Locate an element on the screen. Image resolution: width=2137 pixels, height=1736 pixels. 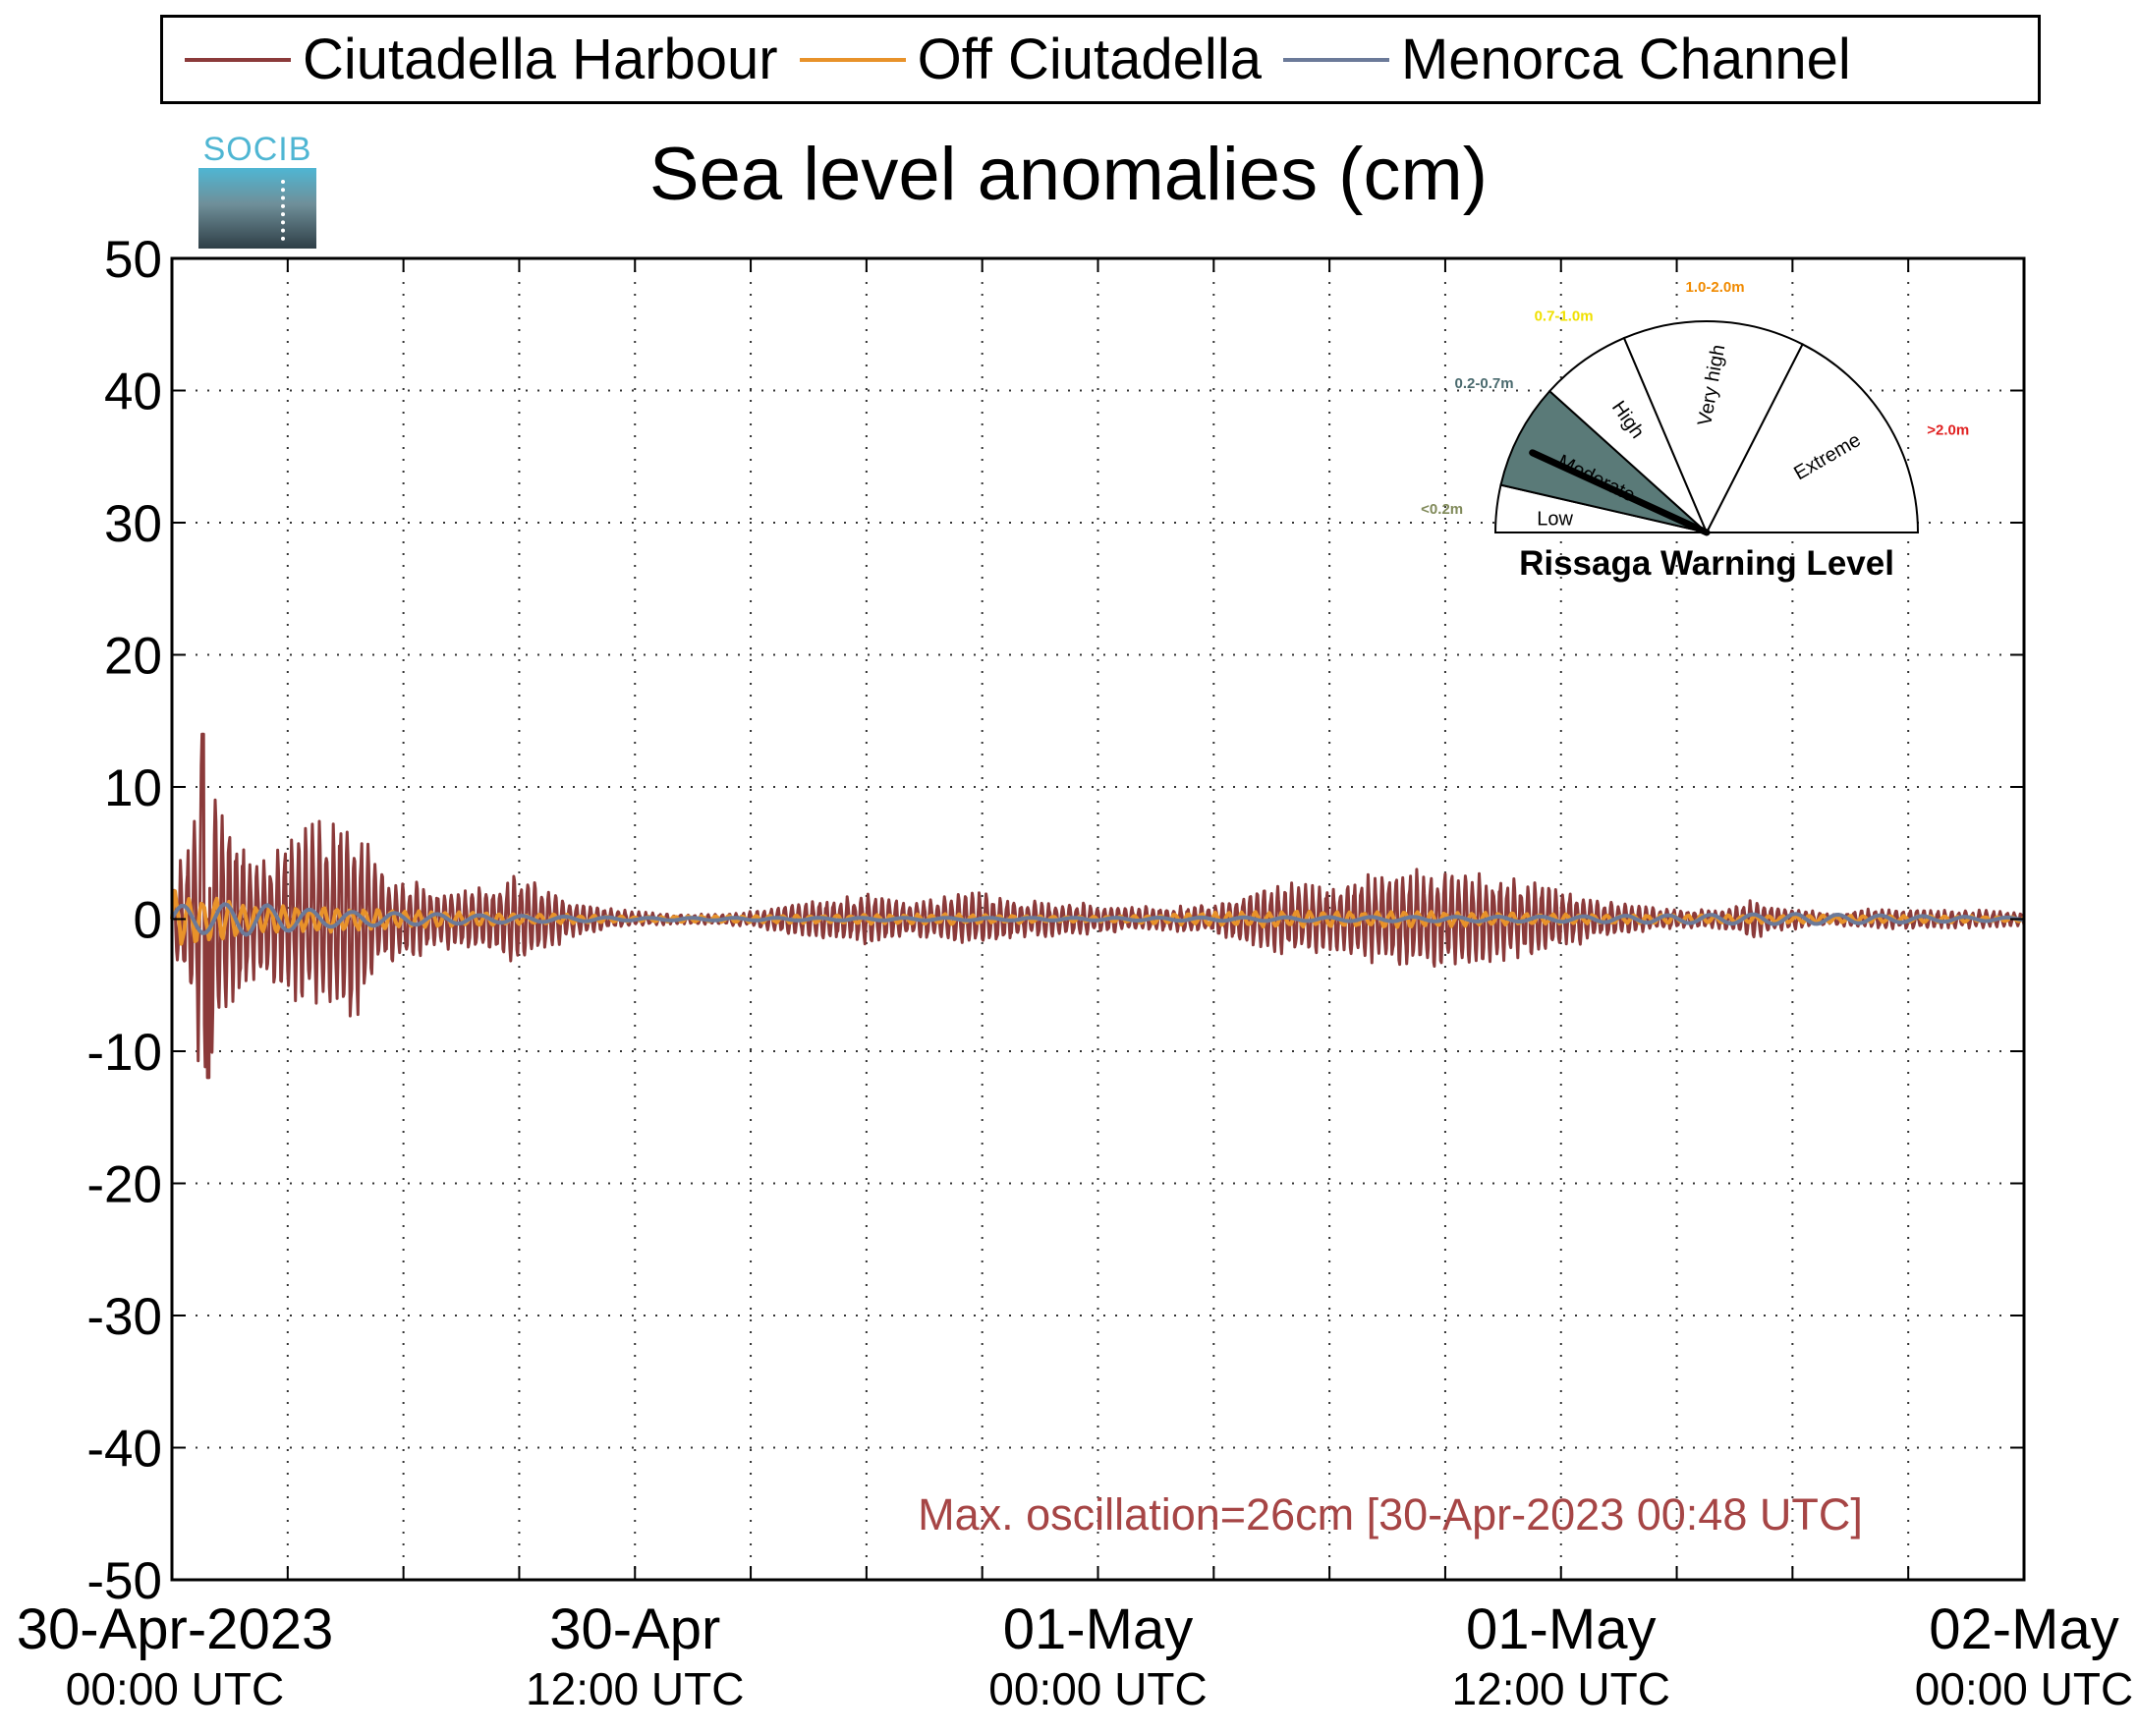
legend-item-menorca-channel: Menorca Channel is located at coordinates (1566, 59).